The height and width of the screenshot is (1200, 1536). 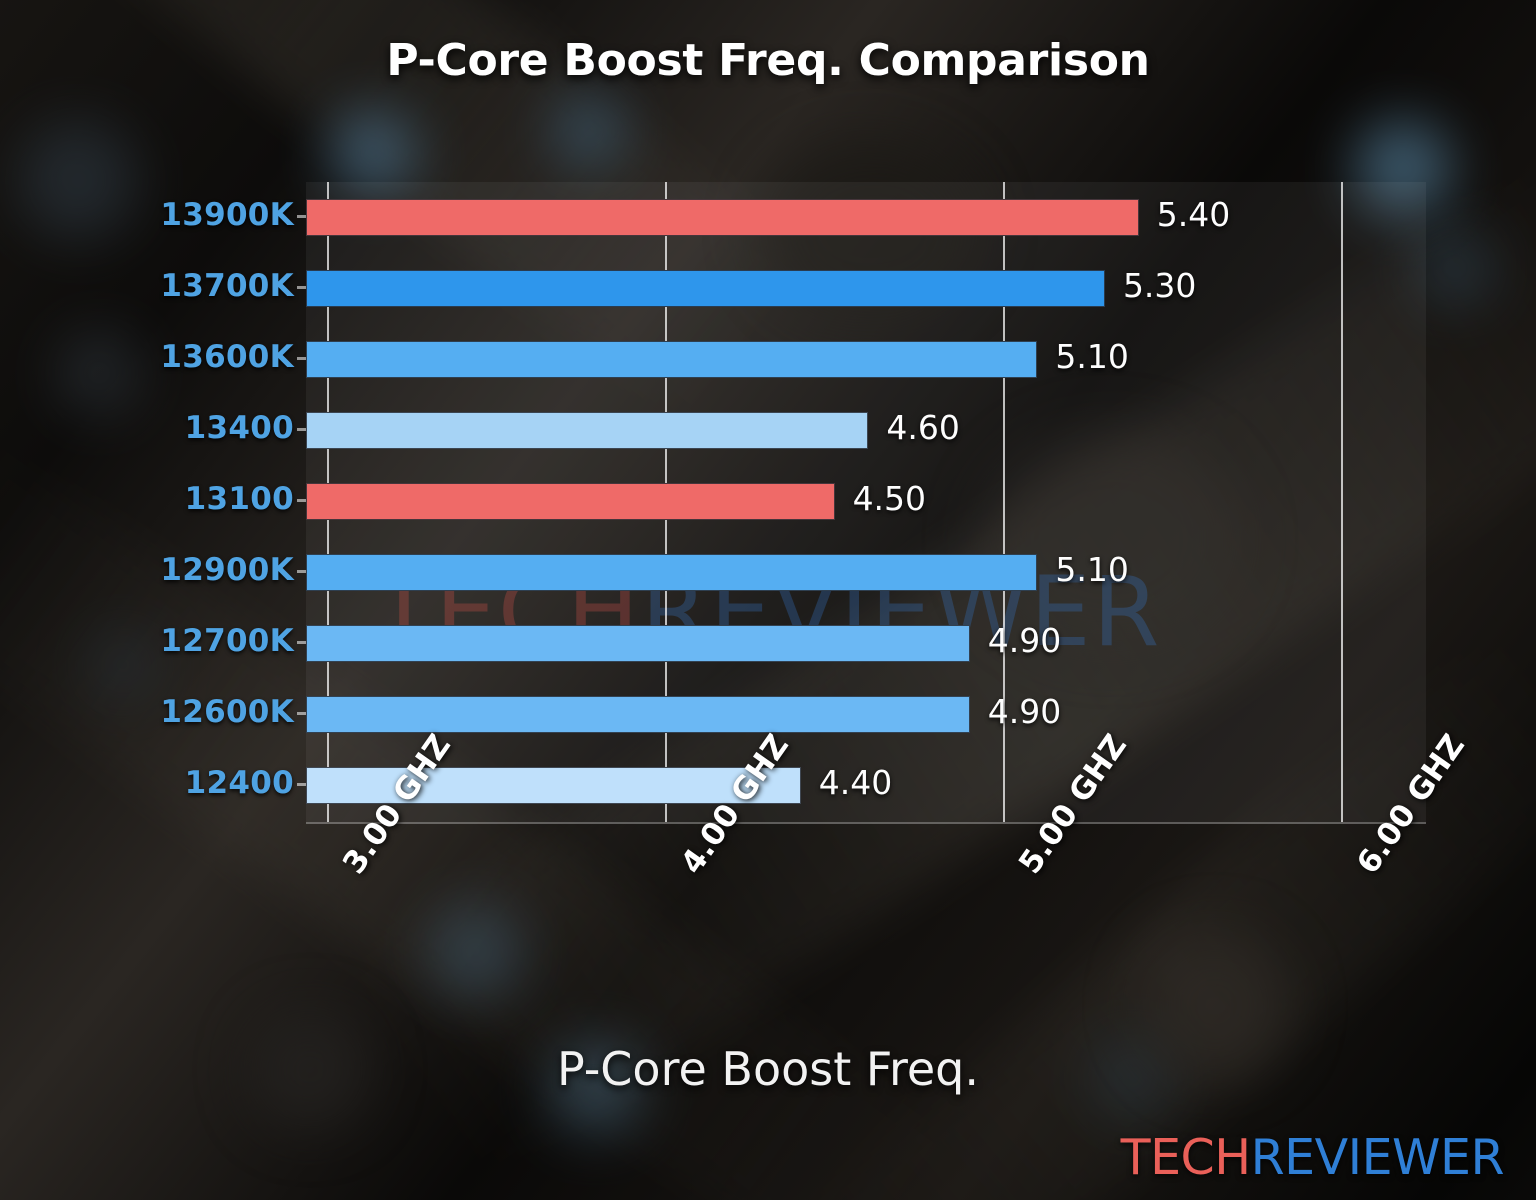 I want to click on x-axis-title: P-Core Boost Freq., so click(x=768, y=1069).